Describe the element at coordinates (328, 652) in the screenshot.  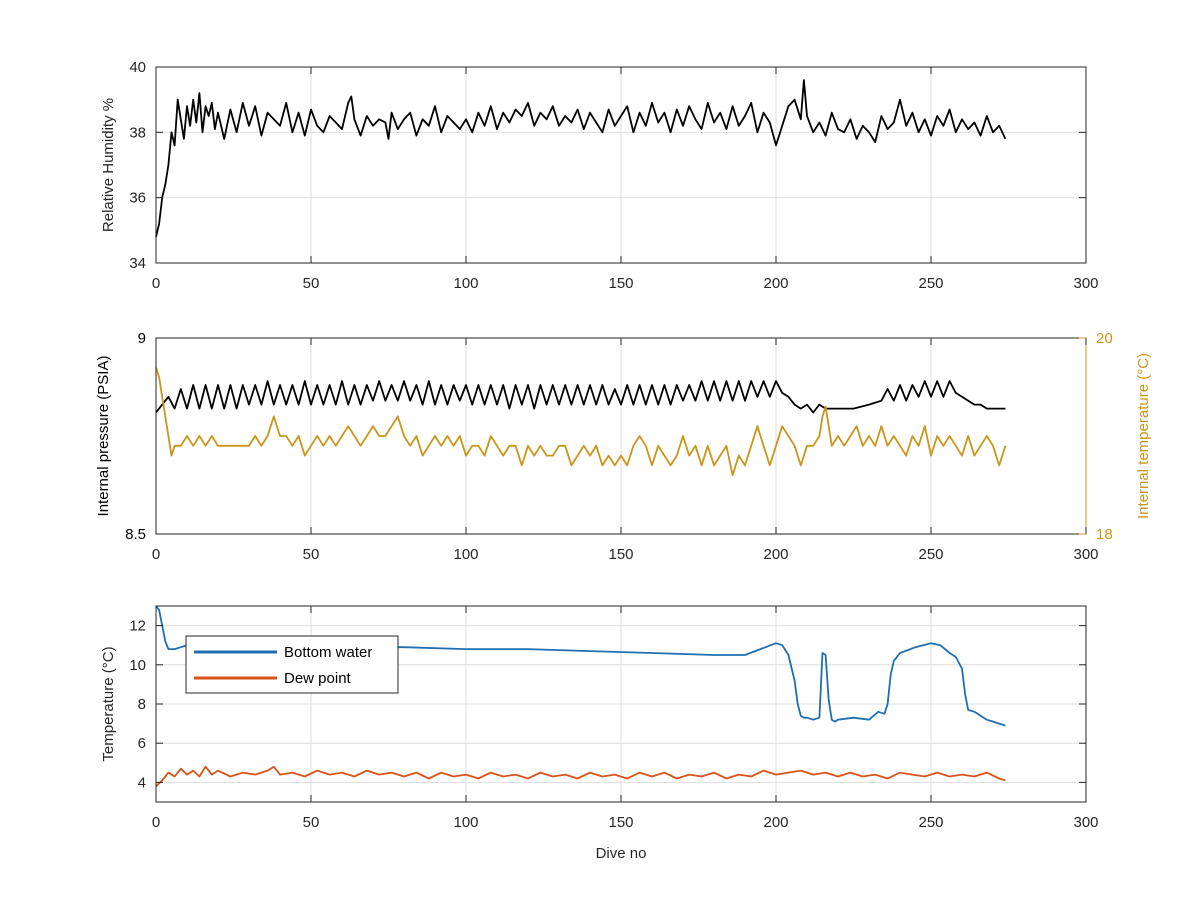
I see `legend-label-bottom-water: Bottom water` at that location.